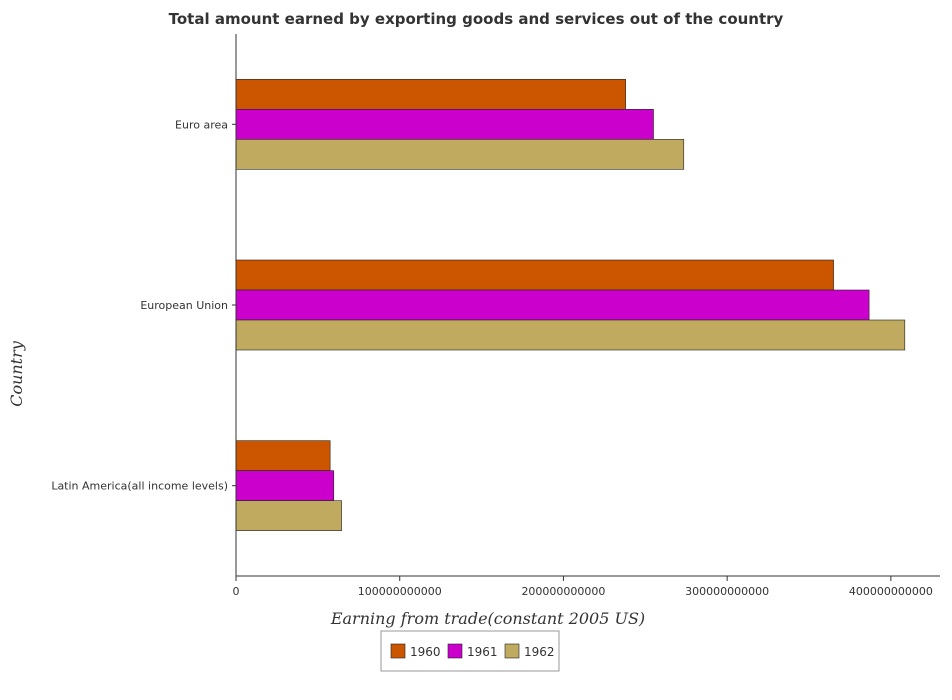 The height and width of the screenshot is (700, 952). What do you see at coordinates (285, 485) in the screenshot?
I see `bar-latin-america-all-income-levels--1961` at bounding box center [285, 485].